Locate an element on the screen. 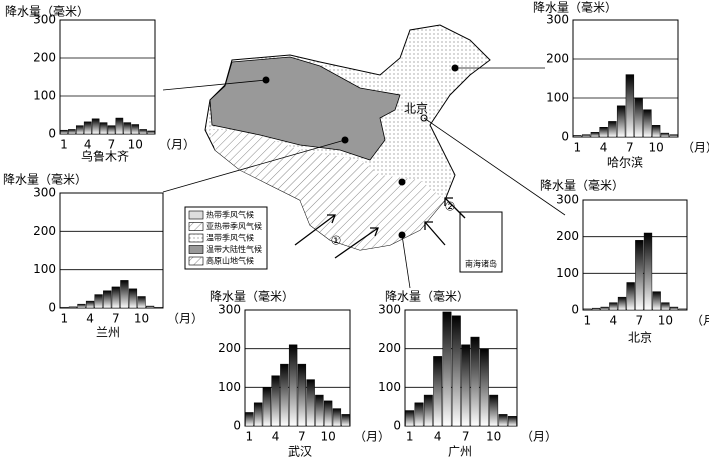  precipitation-chart: 降水量（毫米） 0 100 200 300 1 4 7 10 （月） 哈尔滨 is located at coordinates (621, 85).